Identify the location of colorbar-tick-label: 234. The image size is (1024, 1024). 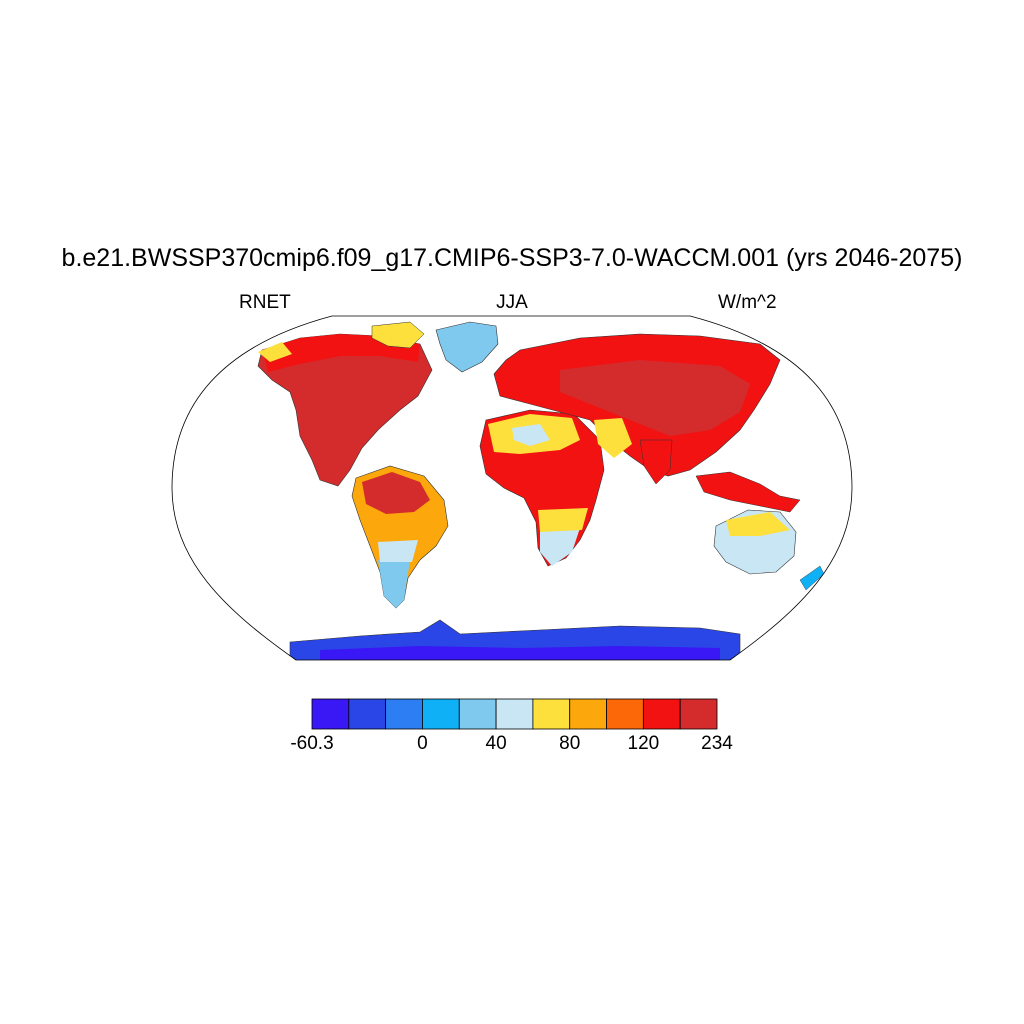
(717, 743).